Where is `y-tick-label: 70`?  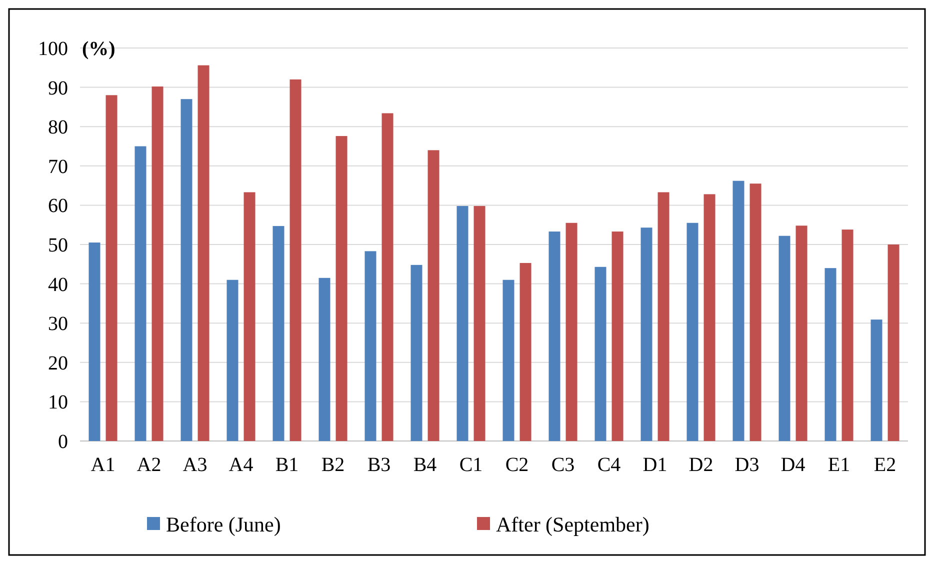 y-tick-label: 70 is located at coordinates (58, 167).